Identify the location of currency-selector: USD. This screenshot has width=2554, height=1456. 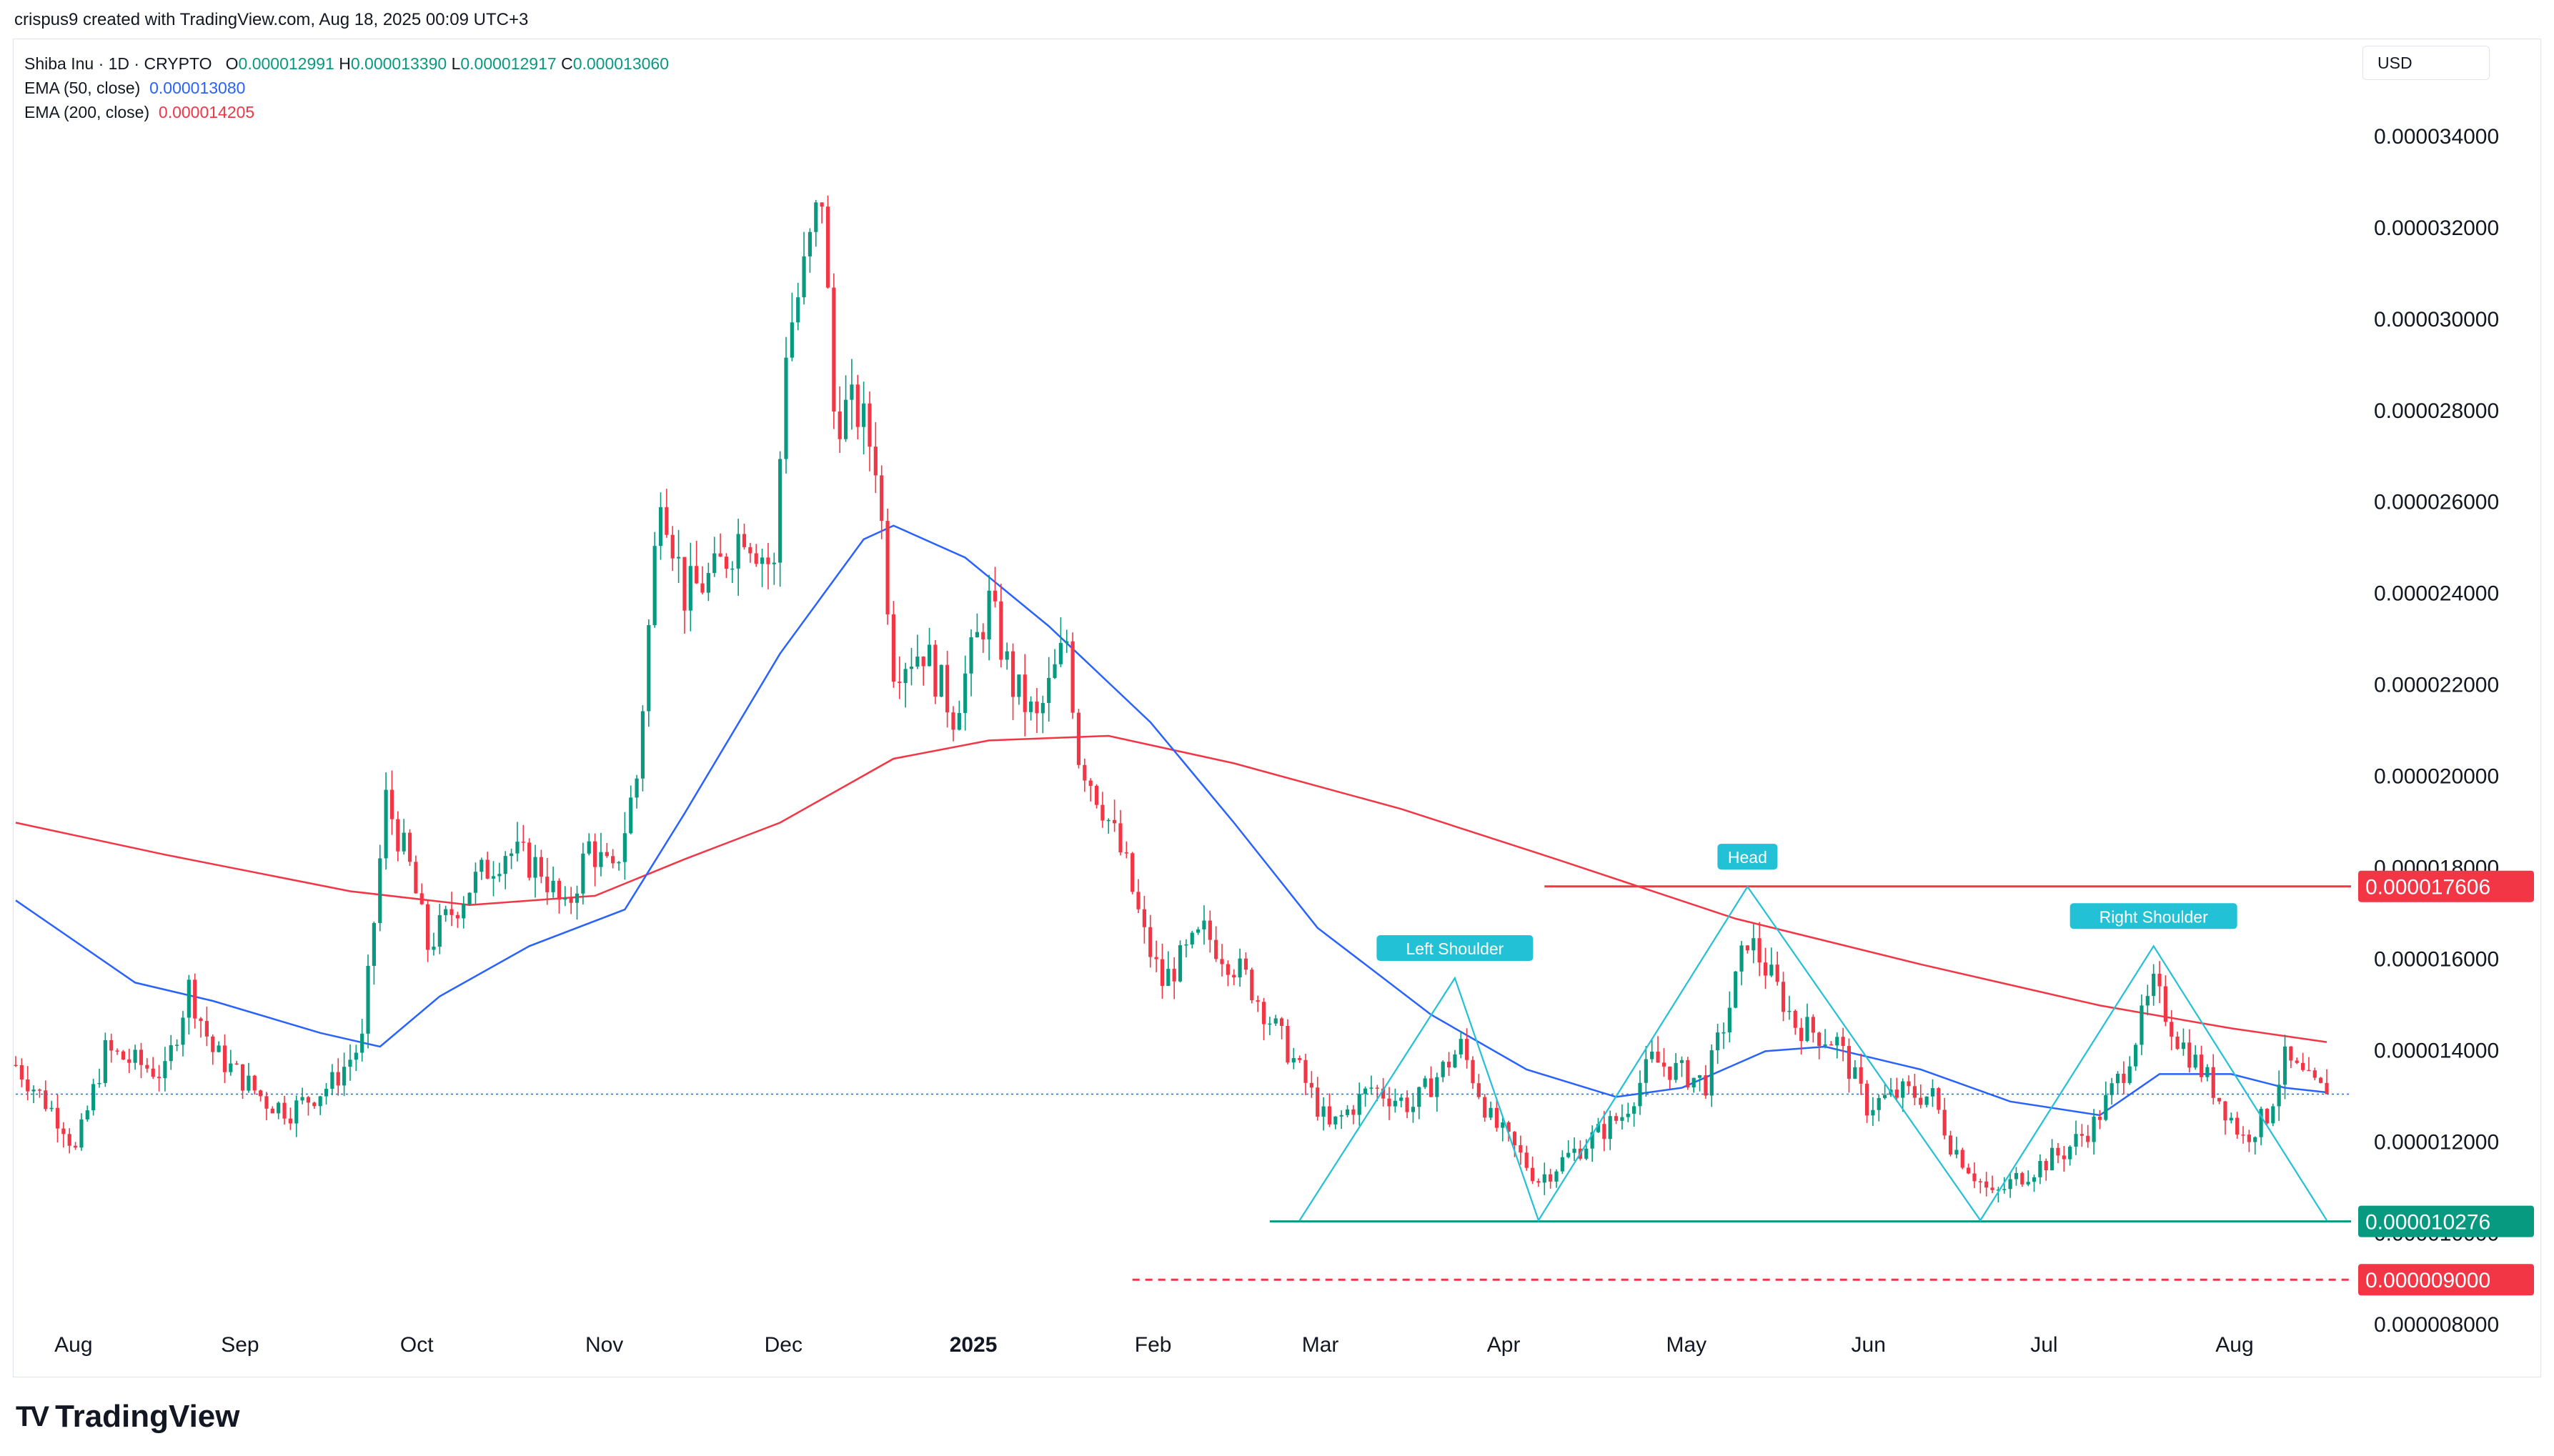
(2426, 63).